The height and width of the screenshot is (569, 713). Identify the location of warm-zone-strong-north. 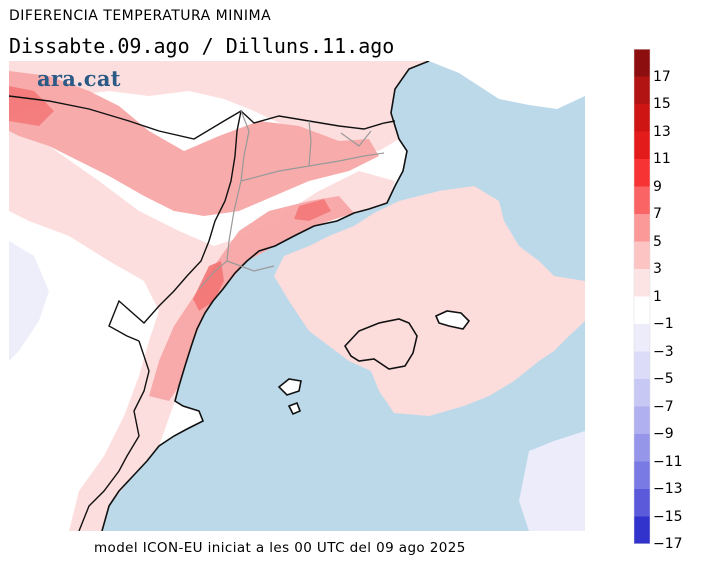
(194, 143).